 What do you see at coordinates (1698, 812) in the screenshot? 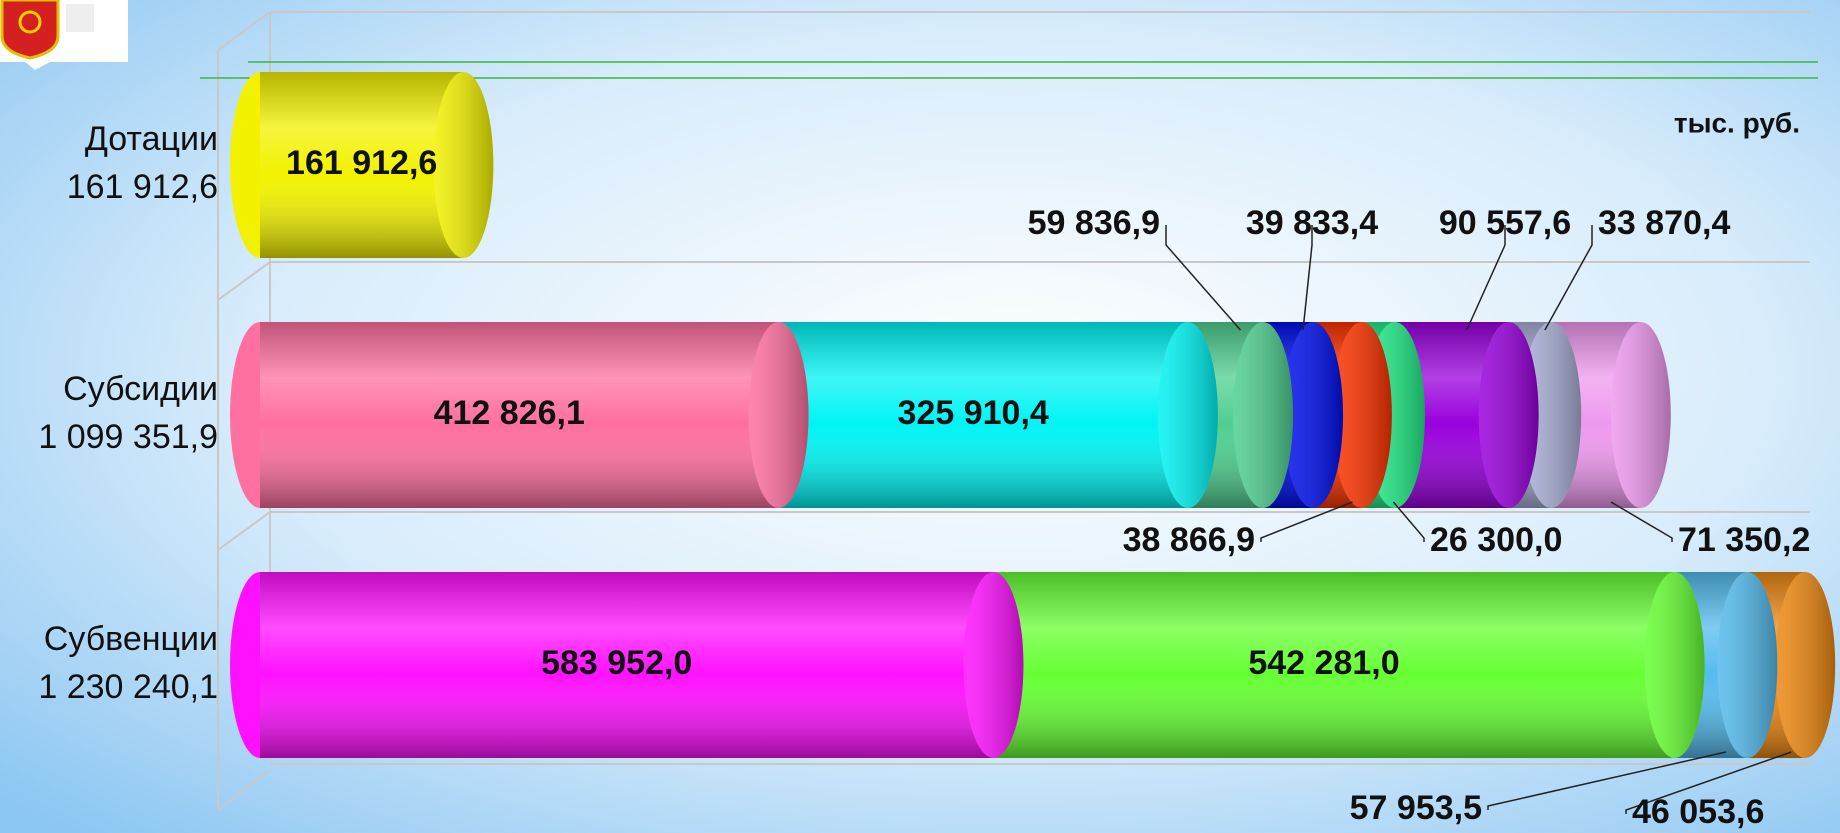
I see `value-label: 46 053,6` at bounding box center [1698, 812].